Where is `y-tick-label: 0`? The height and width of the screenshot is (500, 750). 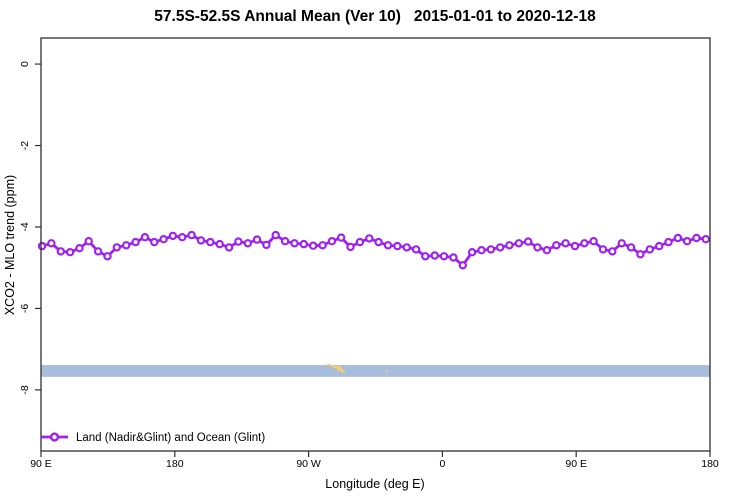
y-tick-label: 0 is located at coordinates (25, 64).